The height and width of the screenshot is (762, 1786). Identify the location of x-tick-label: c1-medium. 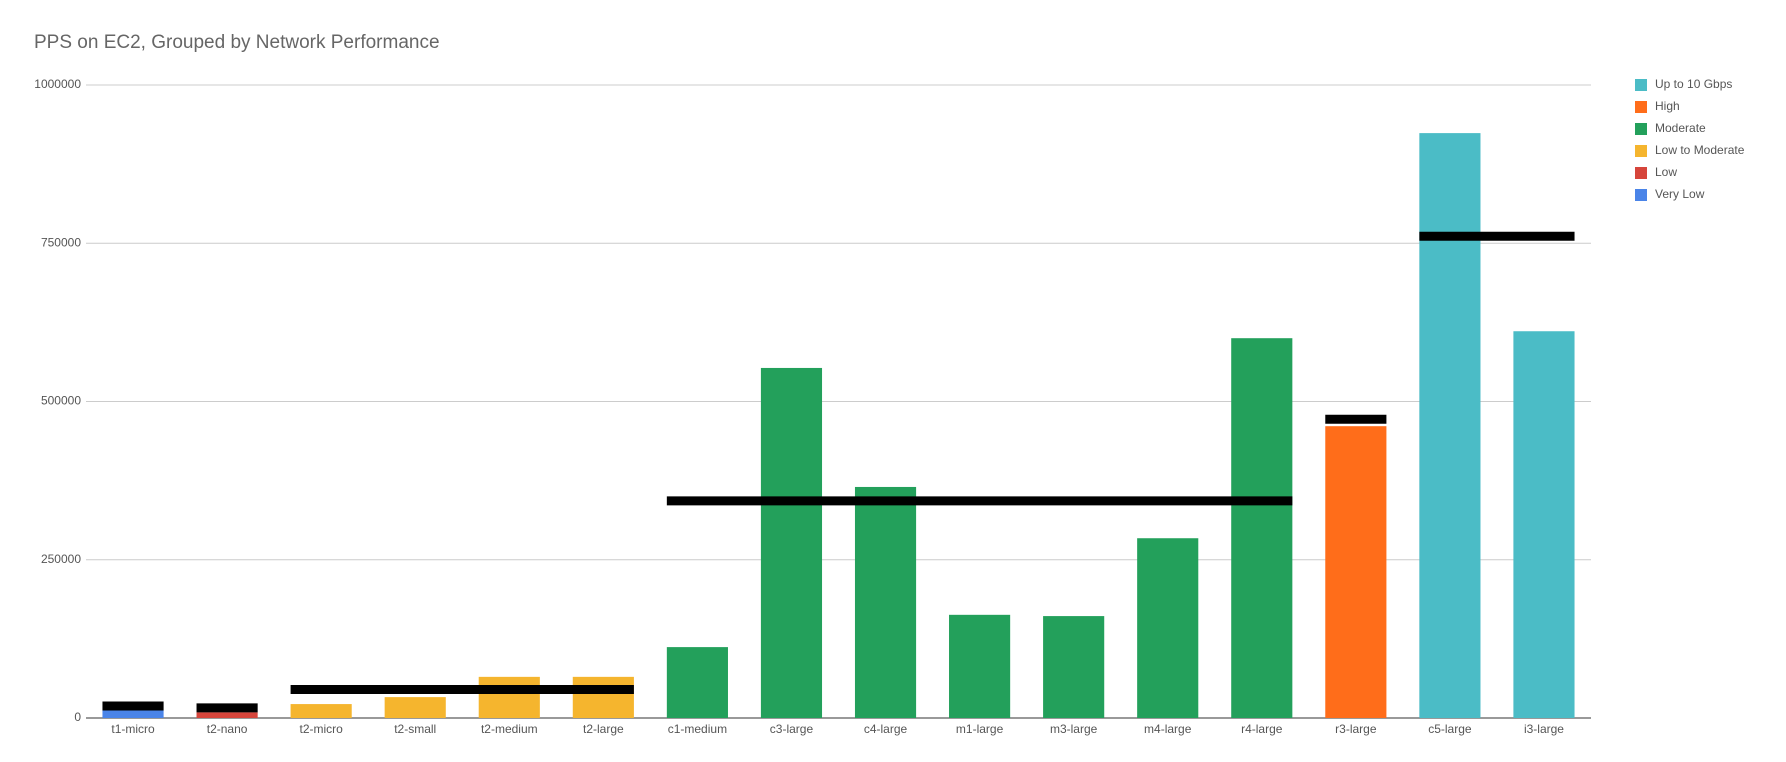
(697, 729).